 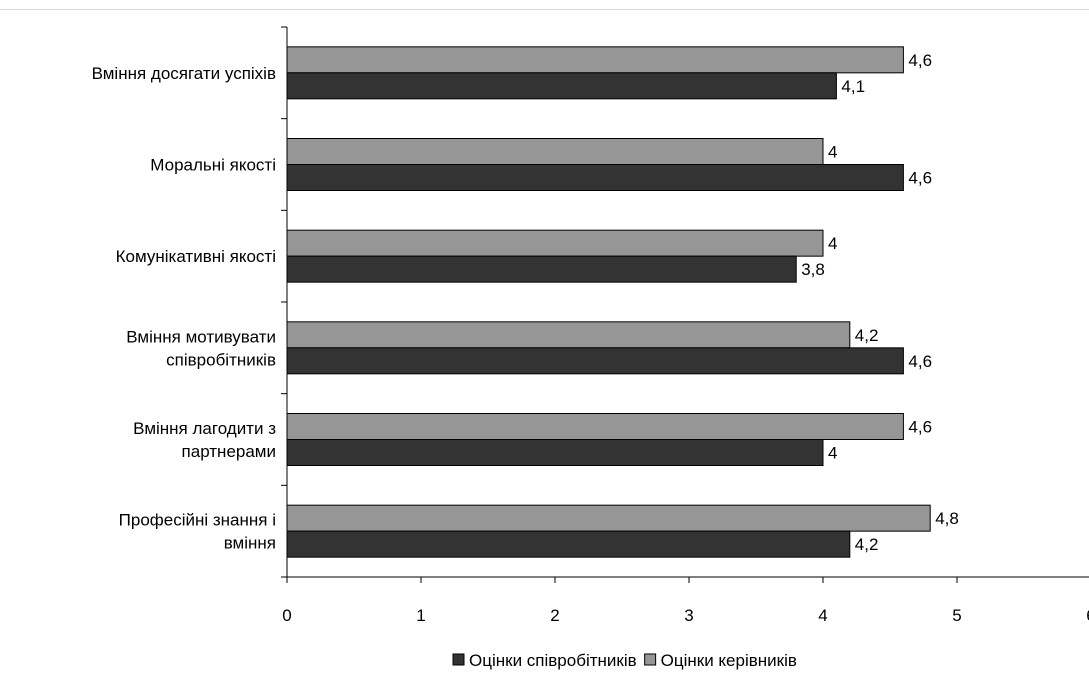 What do you see at coordinates (197, 520) in the screenshot?
I see `category-label-line: Професійні знання і` at bounding box center [197, 520].